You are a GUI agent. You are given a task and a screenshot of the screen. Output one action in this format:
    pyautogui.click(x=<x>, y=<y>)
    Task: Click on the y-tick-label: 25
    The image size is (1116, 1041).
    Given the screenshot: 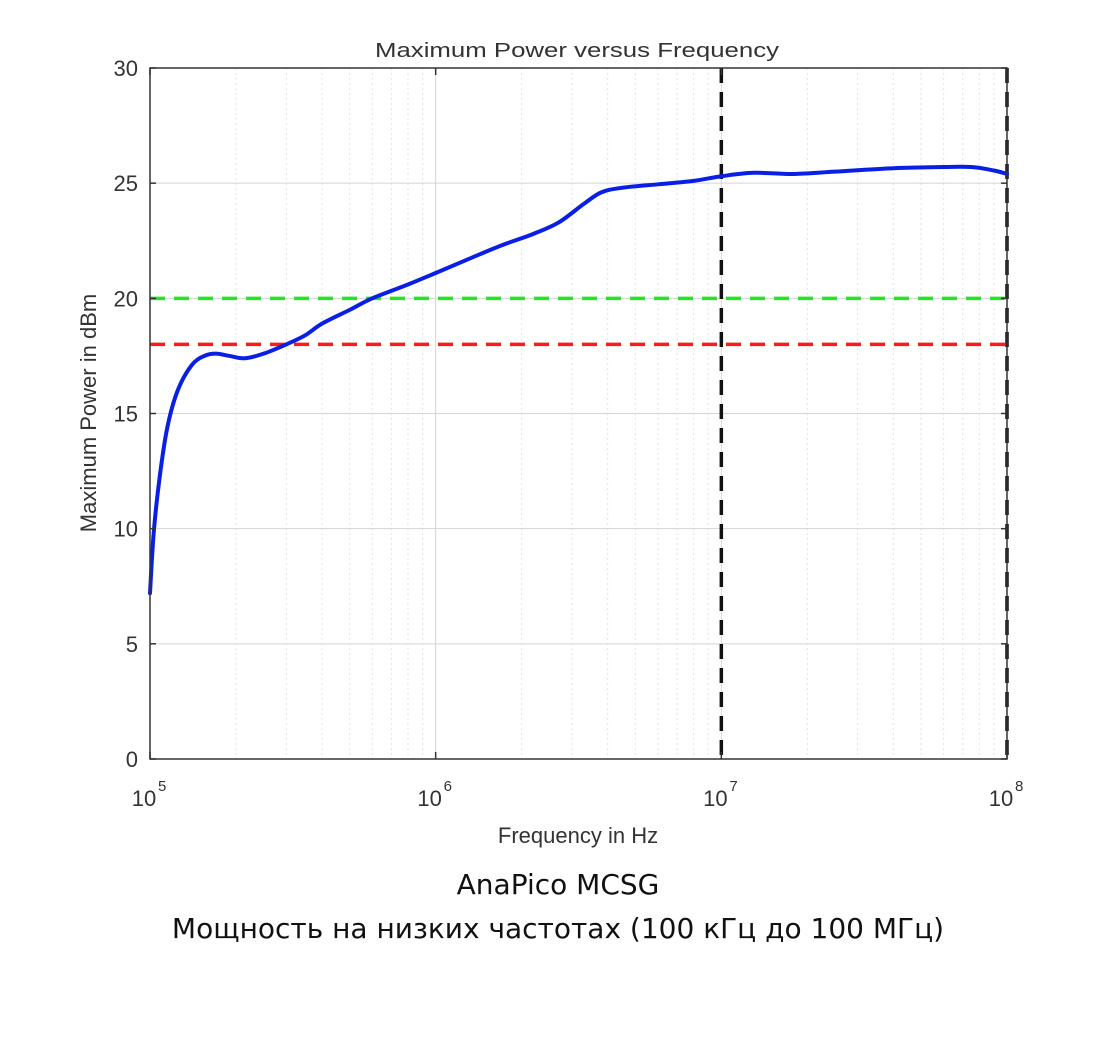 What is the action you would take?
    pyautogui.click(x=126, y=183)
    